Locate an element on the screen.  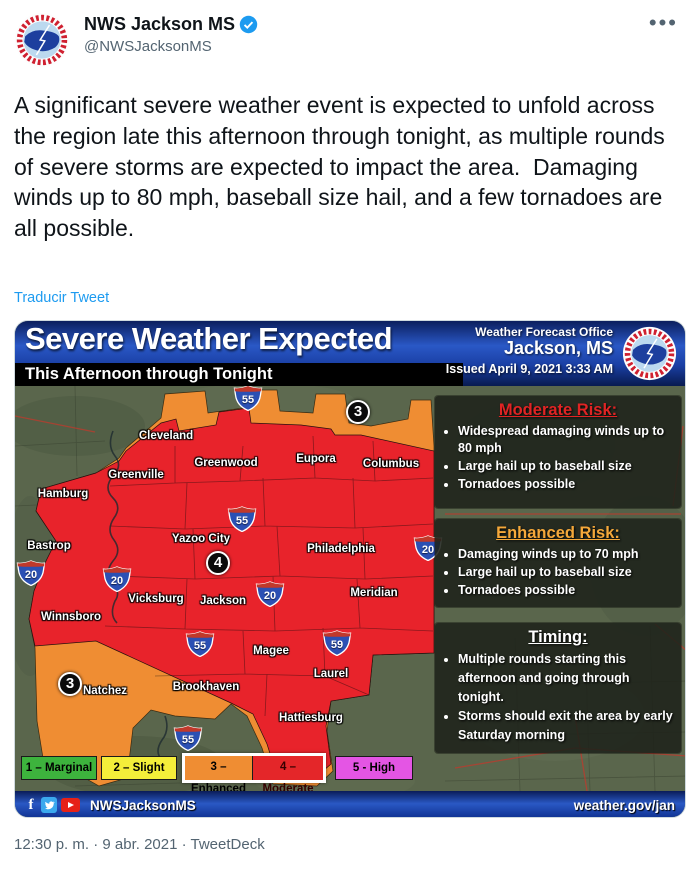
footer-account: NWSJacksonMS is located at coordinates (143, 805).